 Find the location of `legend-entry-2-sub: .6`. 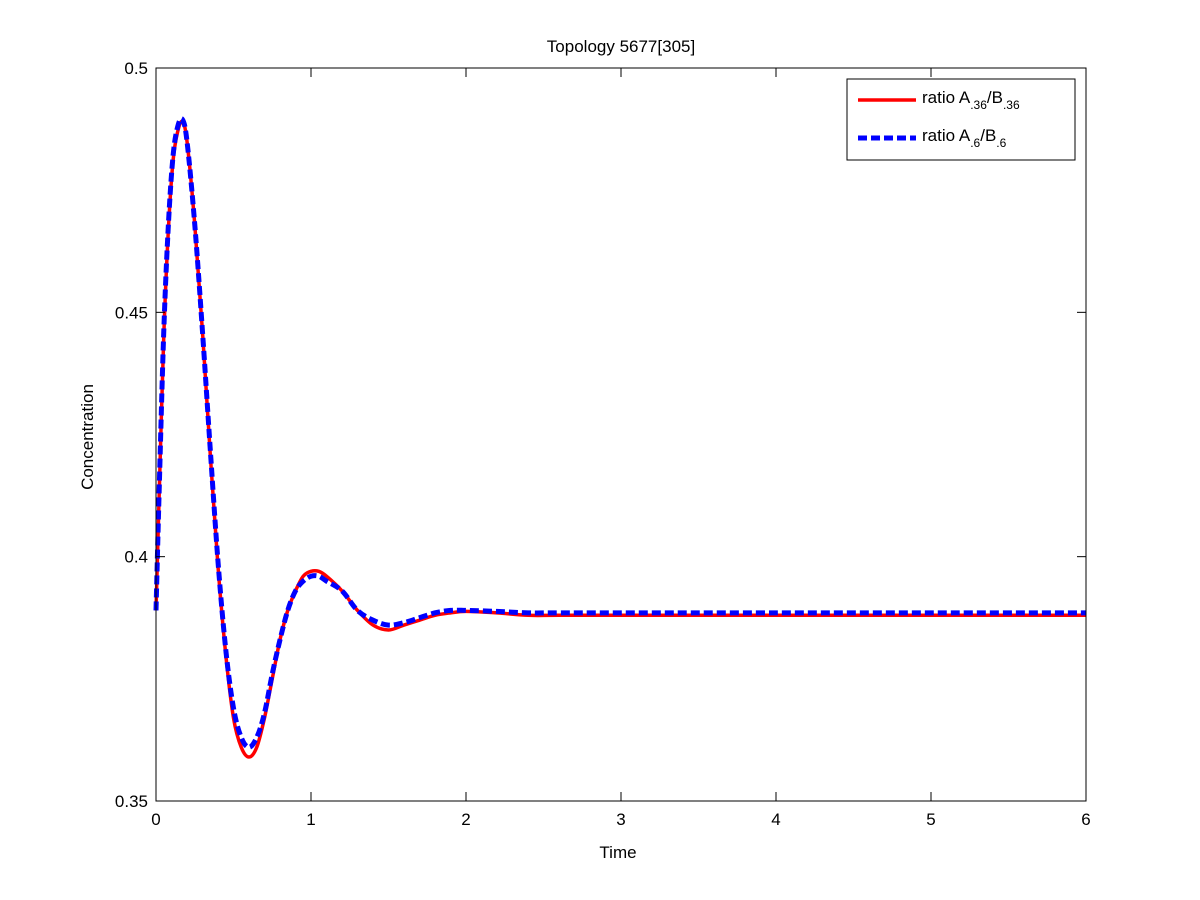

legend-entry-2-sub: .6 is located at coordinates (975, 143).